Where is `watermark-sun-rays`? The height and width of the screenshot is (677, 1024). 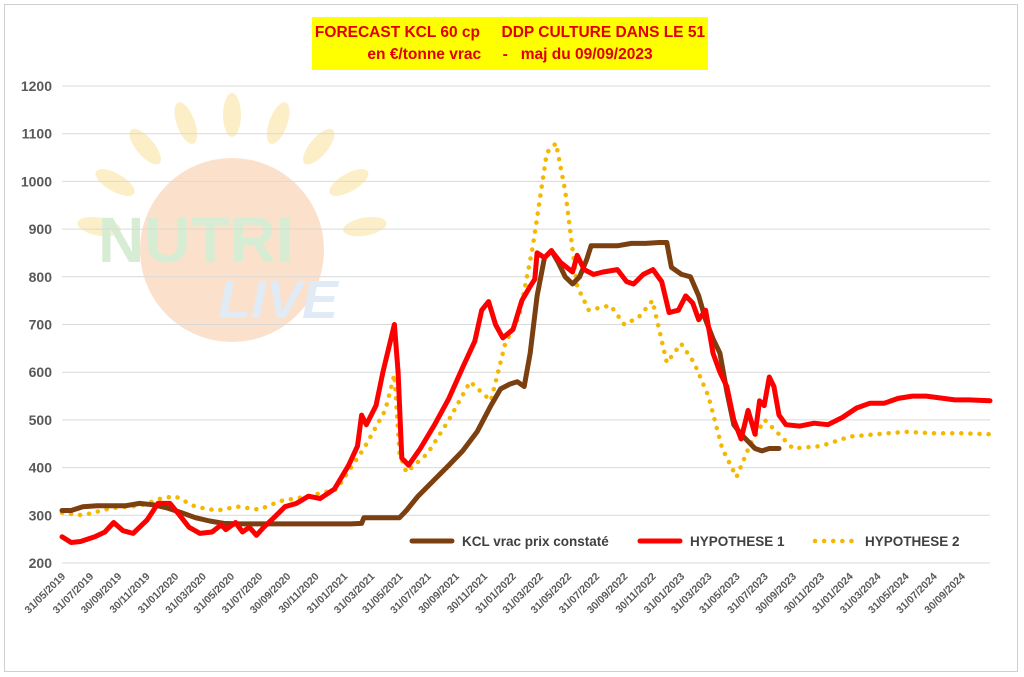
watermark-sun-rays is located at coordinates (232, 165).